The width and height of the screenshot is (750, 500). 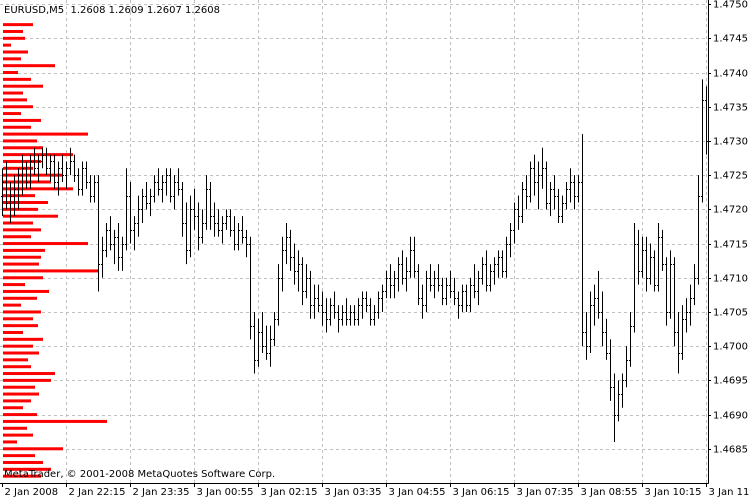 What do you see at coordinates (730, 313) in the screenshot?
I see `y-tick-label: 1.4705` at bounding box center [730, 313].